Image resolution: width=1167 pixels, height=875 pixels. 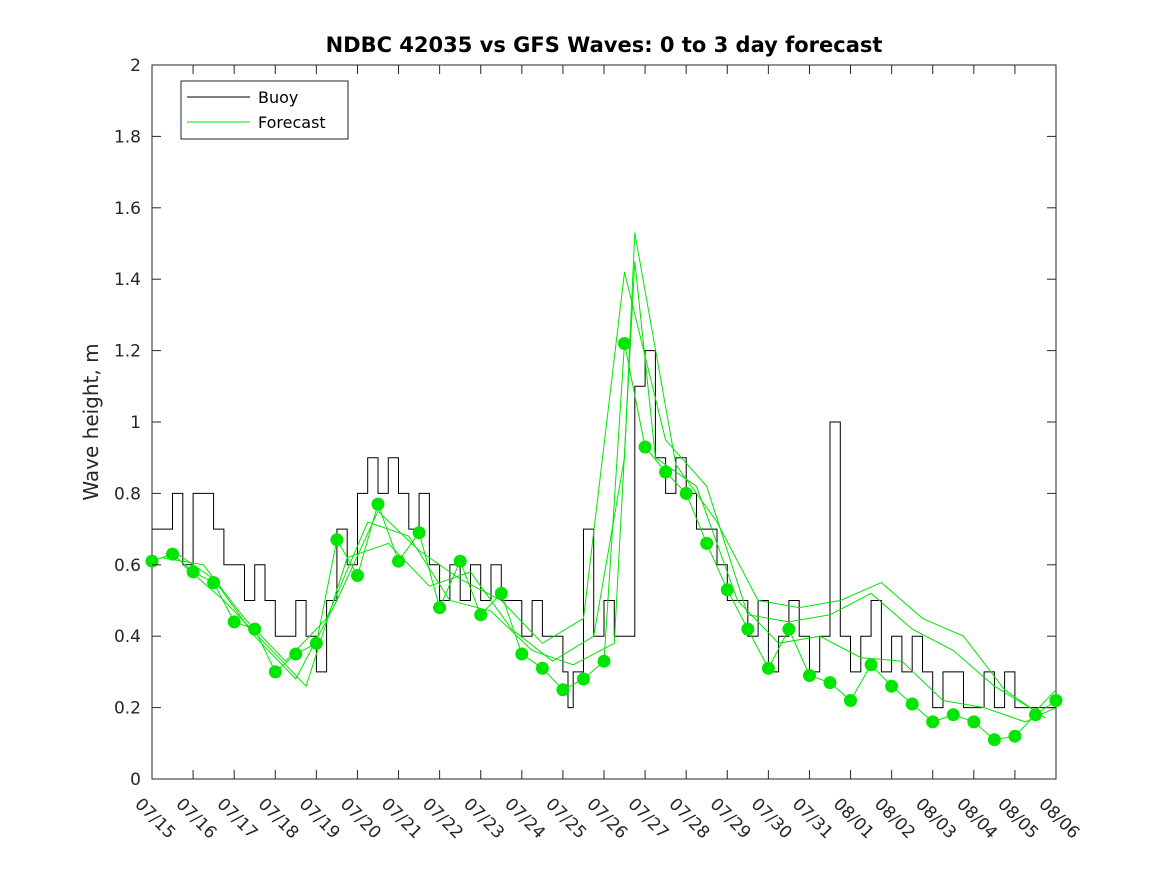 I want to click on y-tick-label: 1.8, so click(x=127, y=137).